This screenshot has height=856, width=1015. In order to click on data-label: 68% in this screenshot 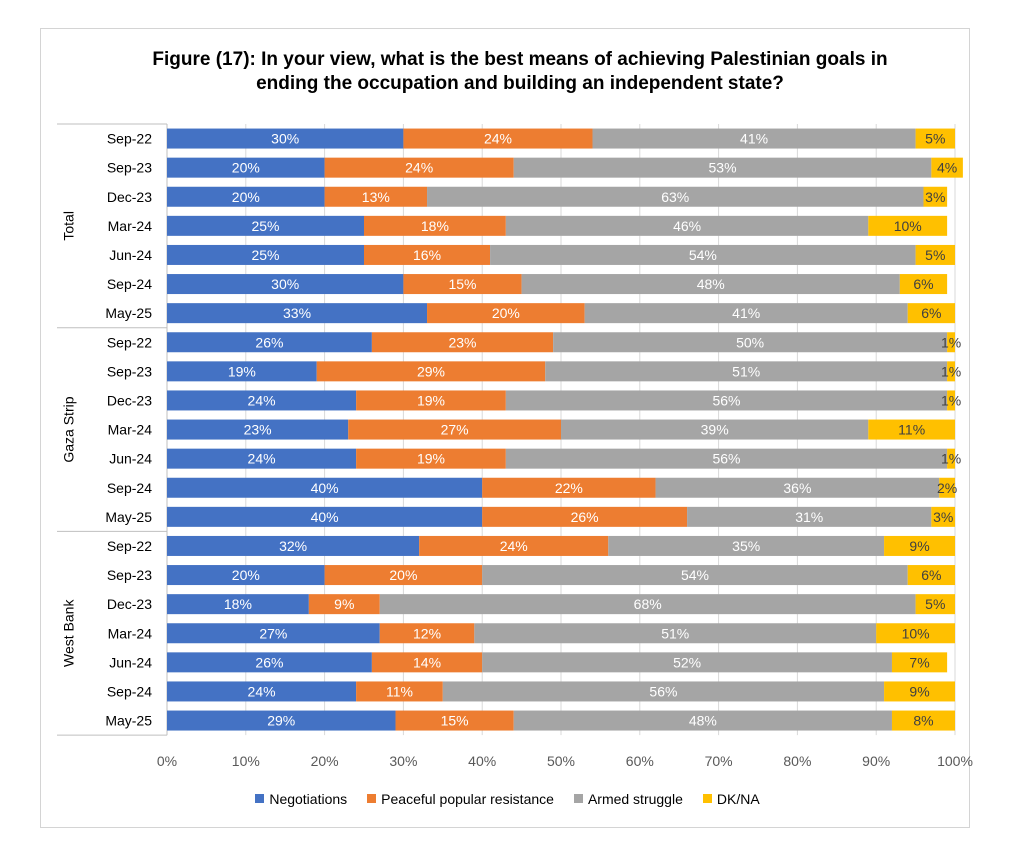, I will do `click(648, 604)`.